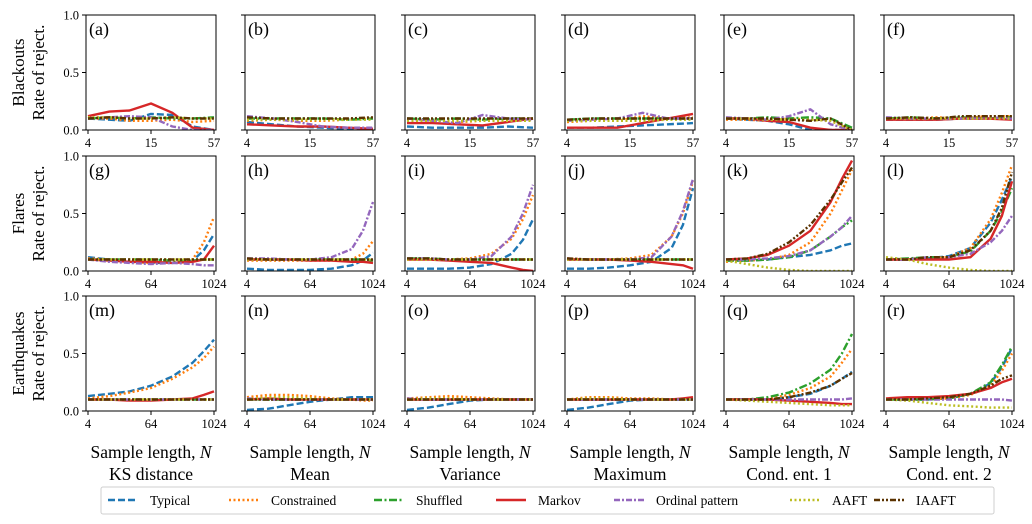  What do you see at coordinates (151, 474) in the screenshot?
I see `column-label: KS distance` at bounding box center [151, 474].